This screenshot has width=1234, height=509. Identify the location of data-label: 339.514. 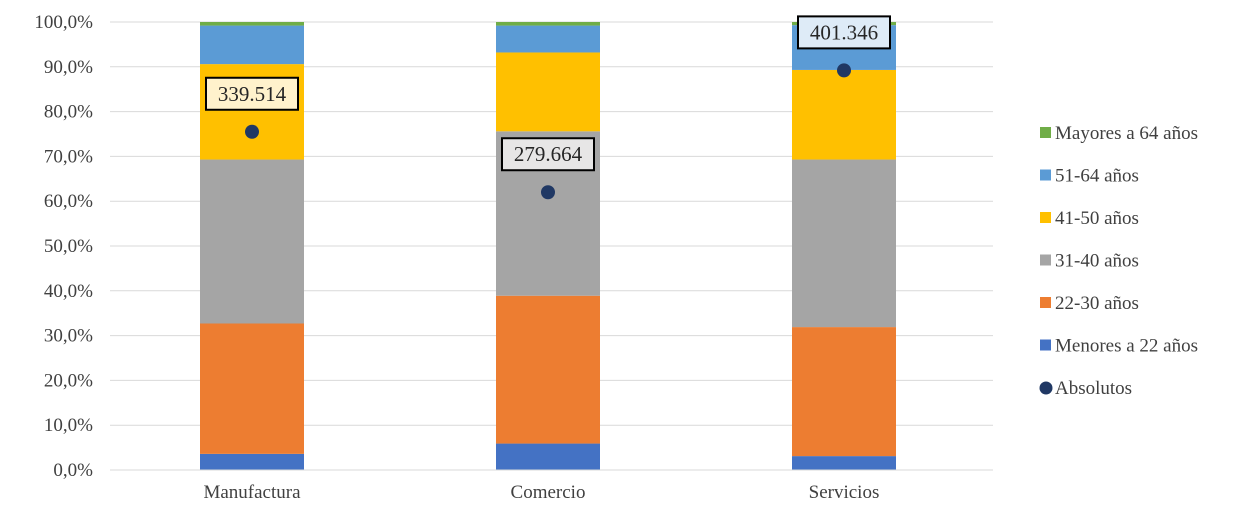
(252, 94).